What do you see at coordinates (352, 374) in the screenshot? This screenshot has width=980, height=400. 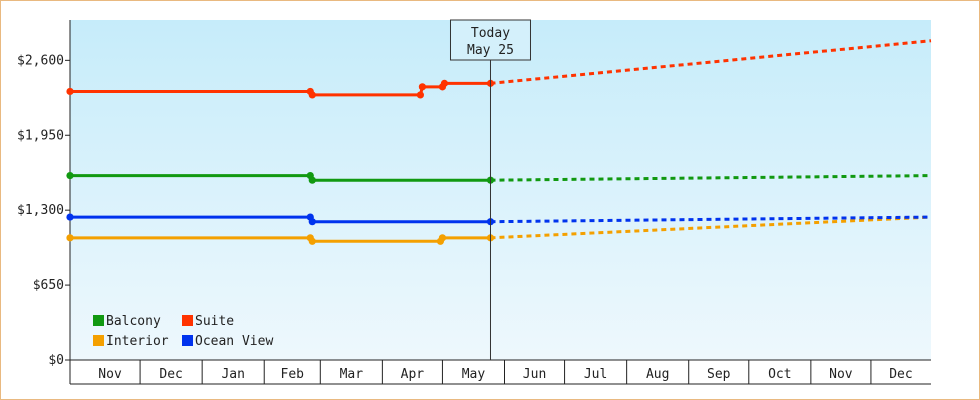 I see `month-label: Mar` at bounding box center [352, 374].